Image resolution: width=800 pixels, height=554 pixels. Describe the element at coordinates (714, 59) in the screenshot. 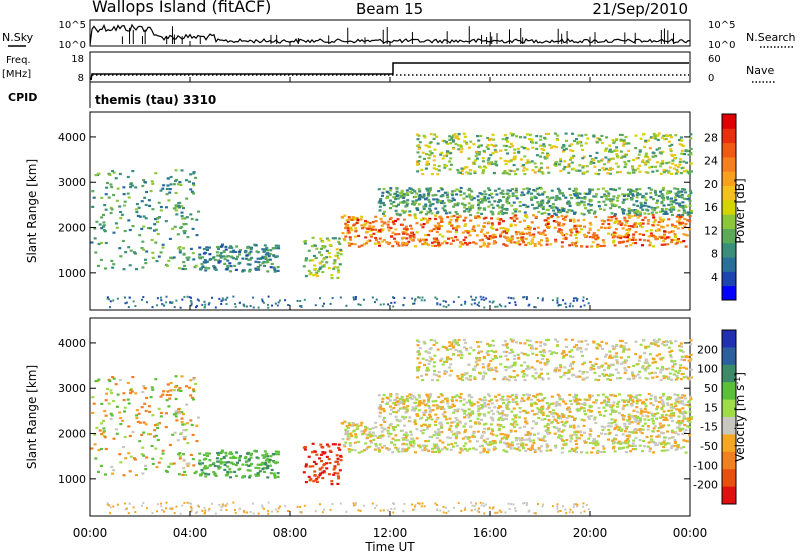

I see `nave-tick-high: 60` at that location.